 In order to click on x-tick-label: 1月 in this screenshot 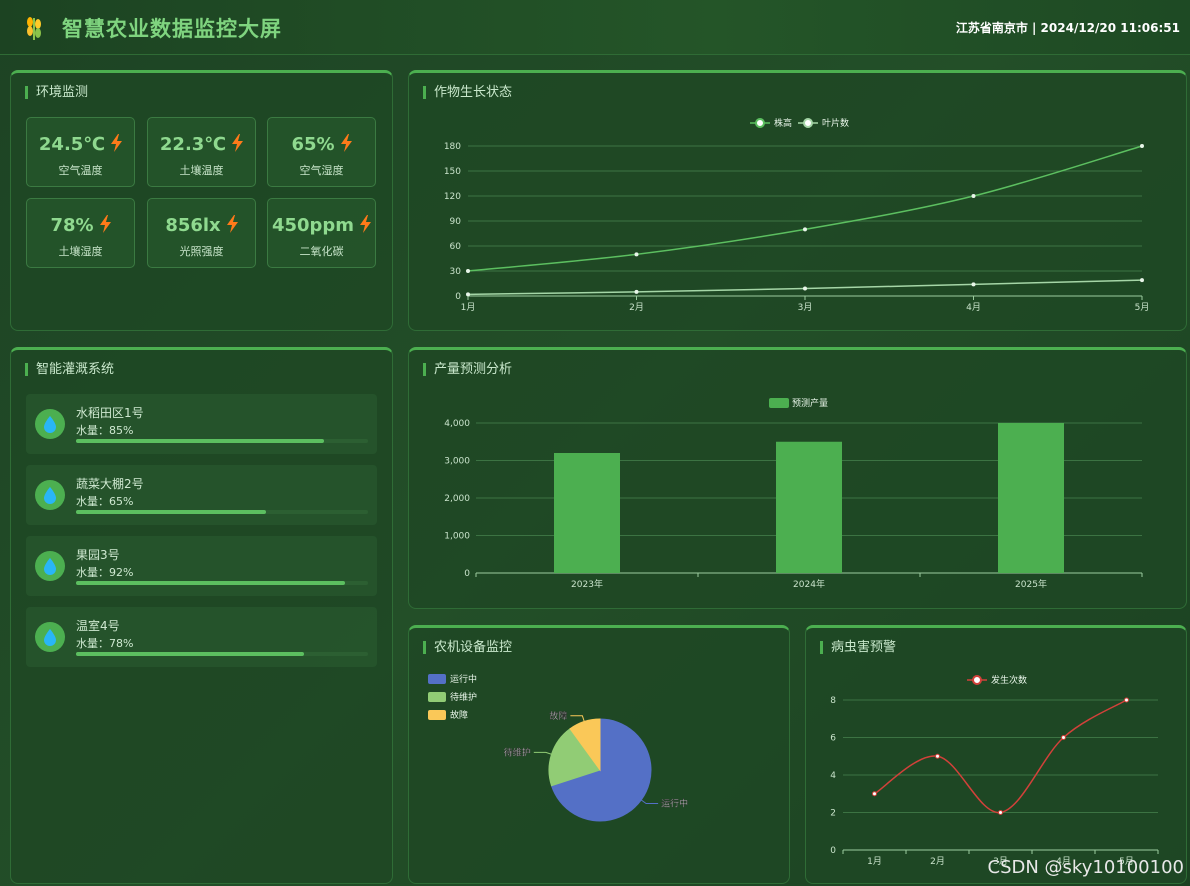, I will do `click(468, 307)`.